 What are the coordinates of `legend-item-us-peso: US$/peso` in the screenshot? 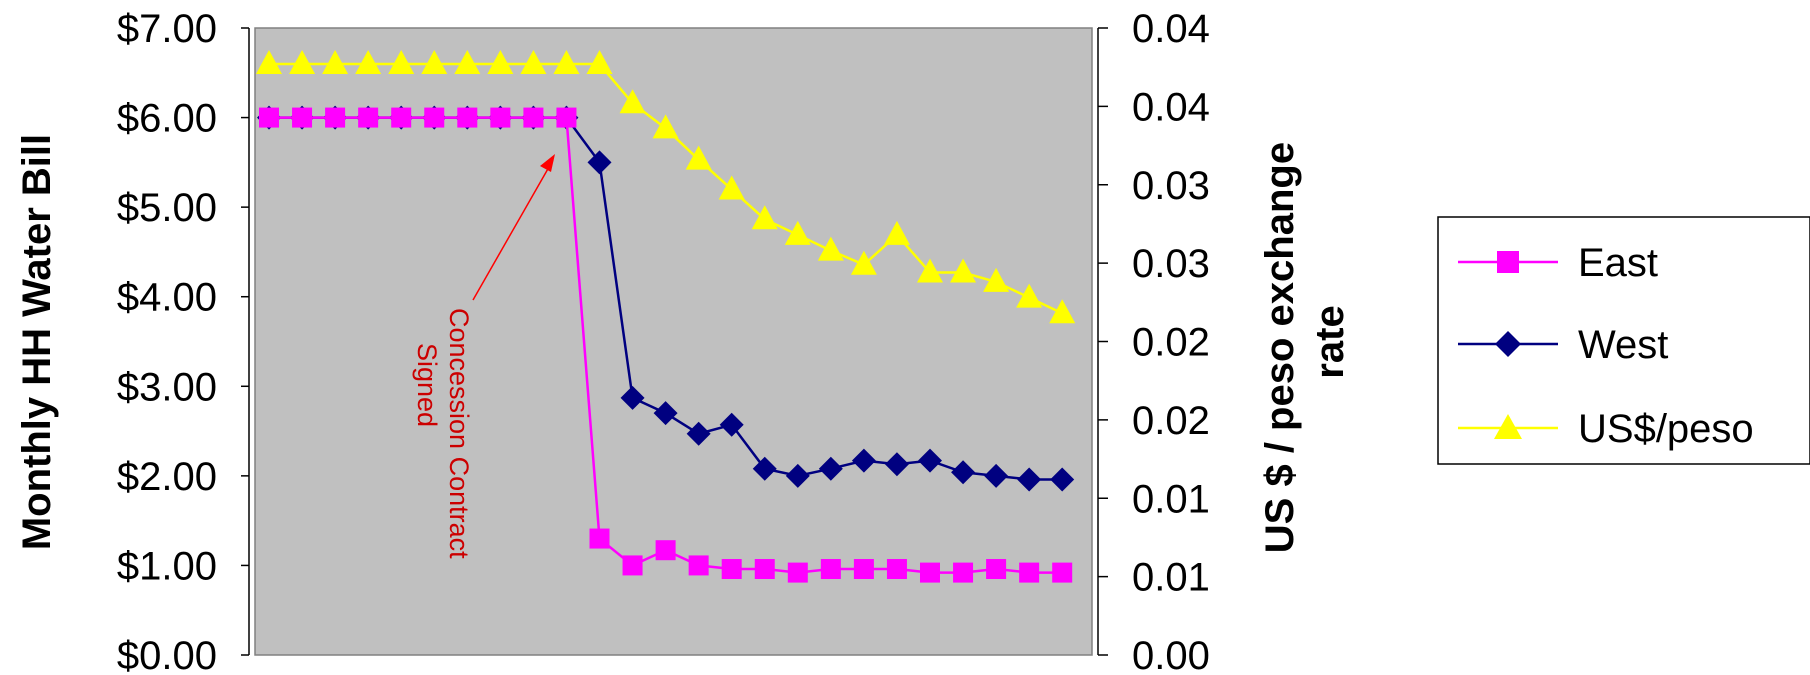 It's located at (1606, 429).